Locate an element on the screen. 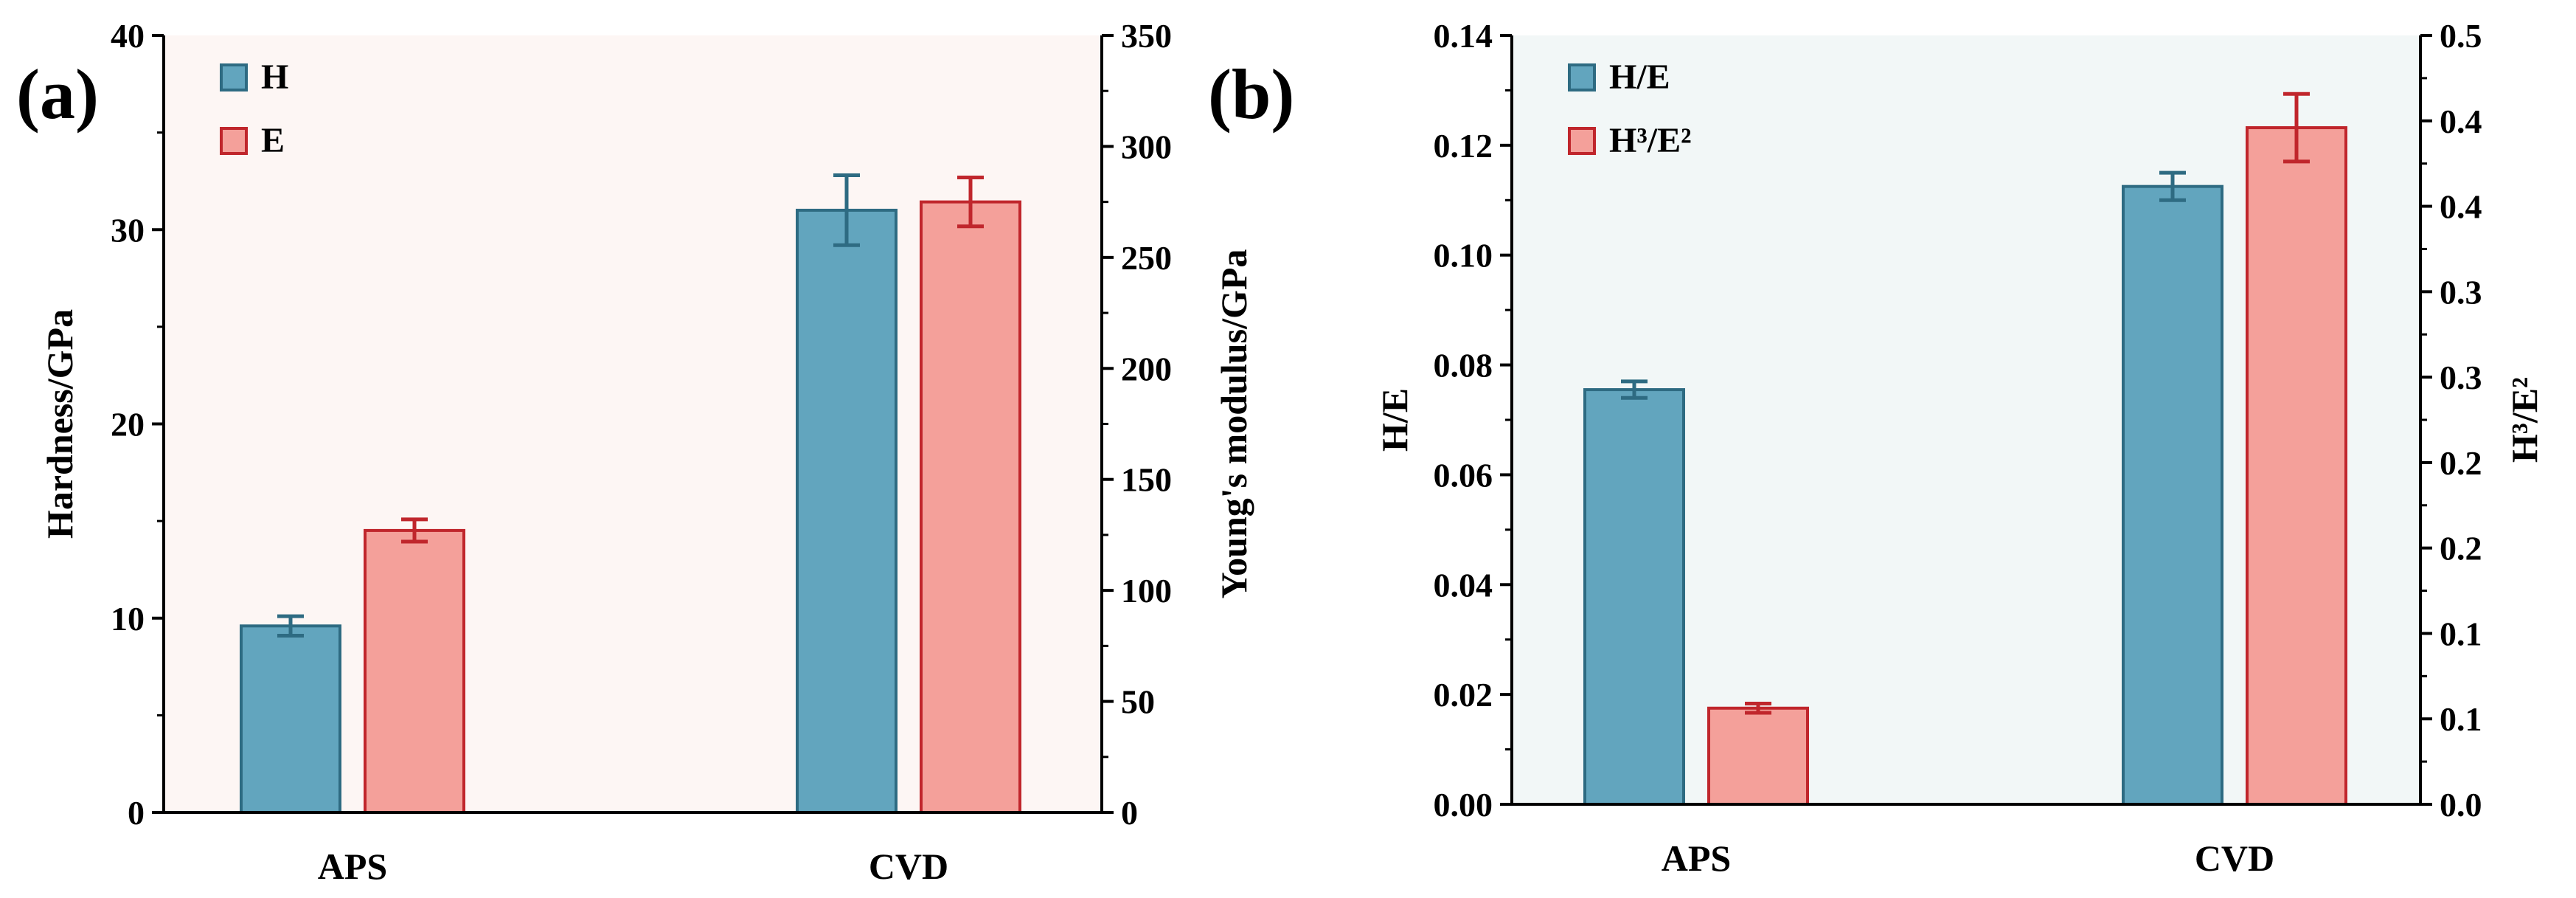 Image resolution: width=2576 pixels, height=898 pixels. y-right-axis-title: Young's modulus/GPa is located at coordinates (1233, 424).